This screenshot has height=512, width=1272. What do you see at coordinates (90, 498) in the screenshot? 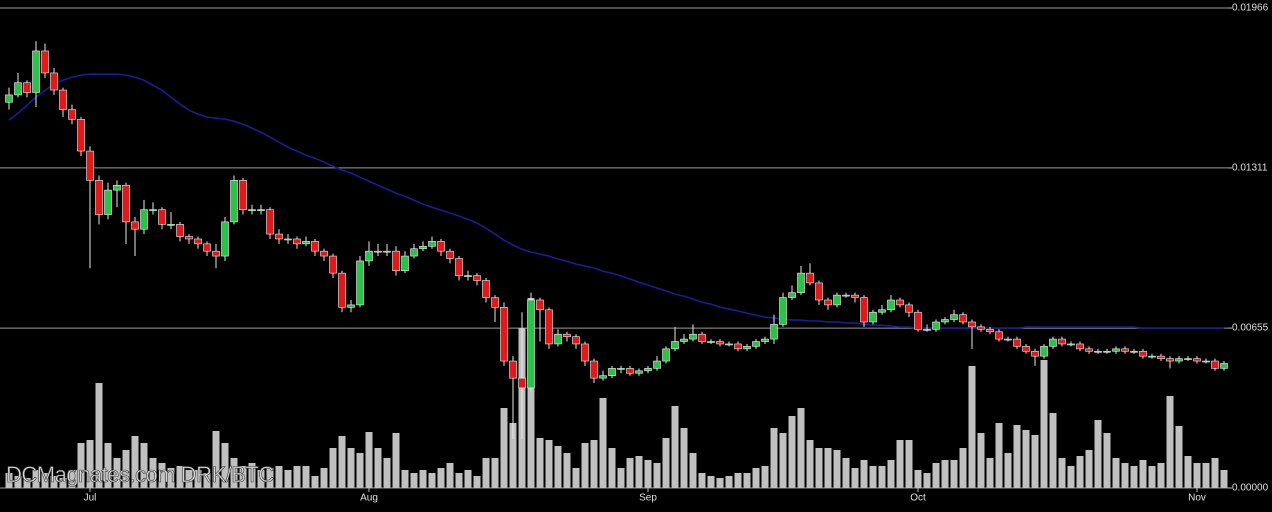
I see `x-tick-label: Jul` at bounding box center [90, 498].